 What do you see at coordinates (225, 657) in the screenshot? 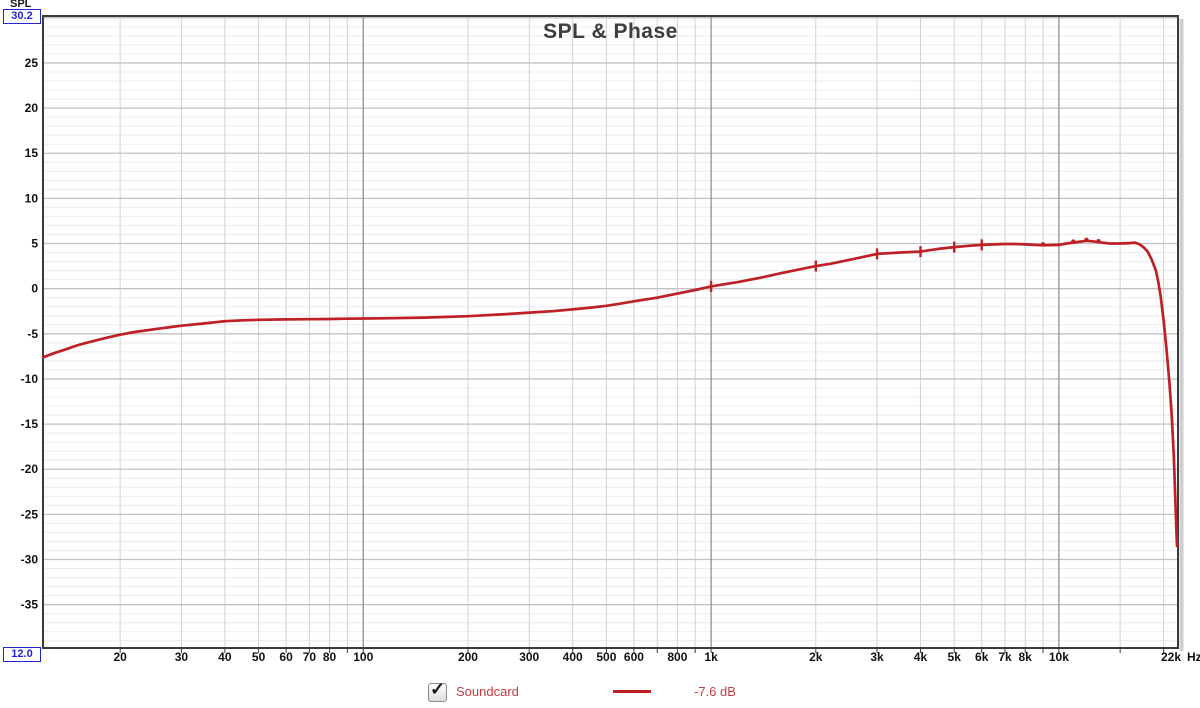
I see `x-tick-label: 40` at bounding box center [225, 657].